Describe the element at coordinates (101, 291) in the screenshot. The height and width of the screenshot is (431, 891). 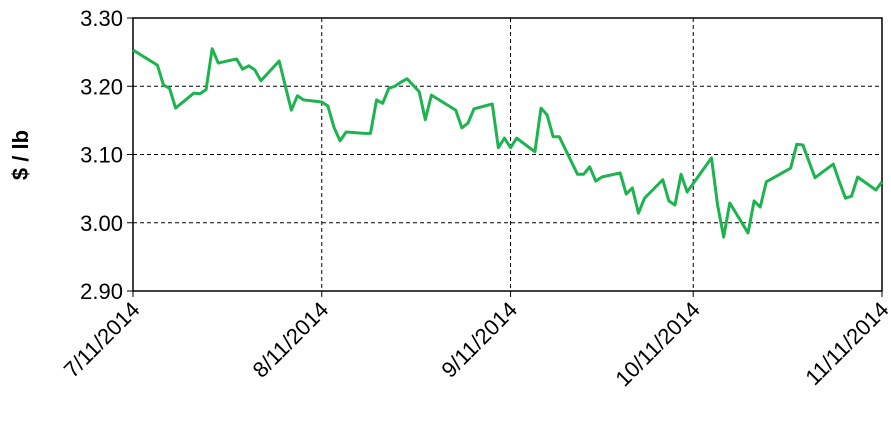
I see `y-tick-label: 2.90` at that location.